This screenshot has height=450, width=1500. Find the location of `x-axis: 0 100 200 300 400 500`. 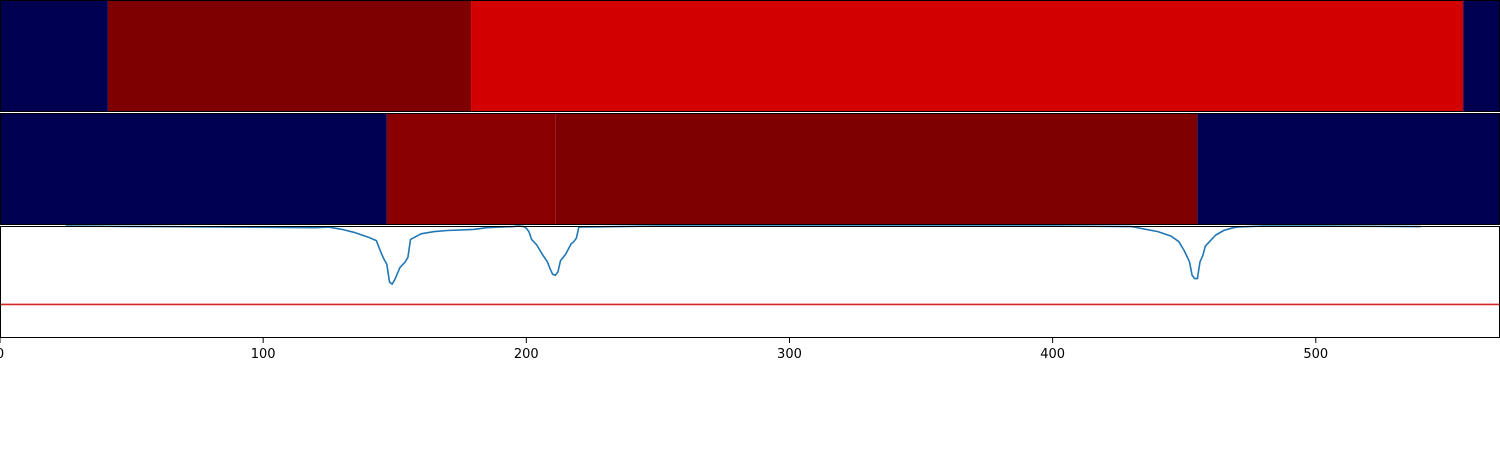

x-axis: 0 100 200 300 400 500 is located at coordinates (664, 350).